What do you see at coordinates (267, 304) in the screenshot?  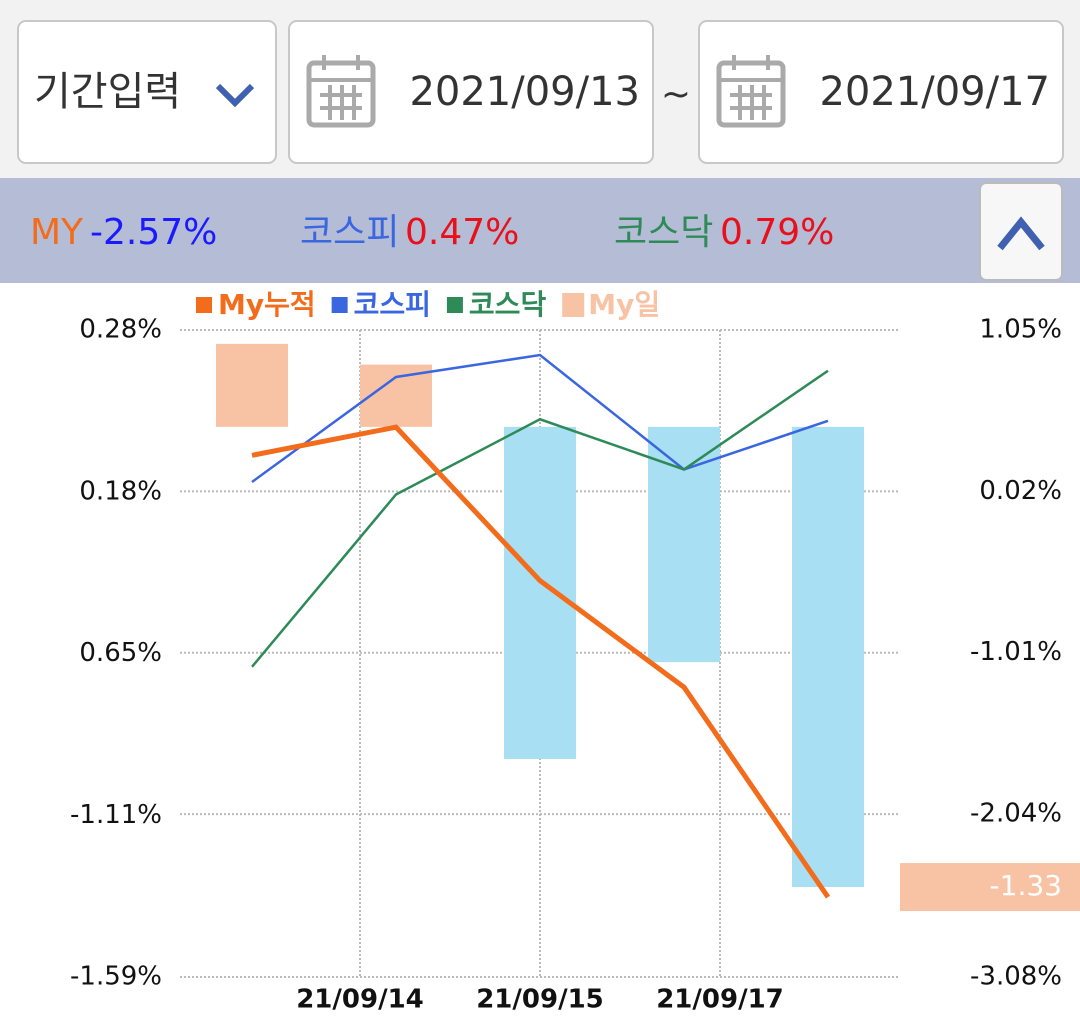 I see `legend-label: My누적` at bounding box center [267, 304].